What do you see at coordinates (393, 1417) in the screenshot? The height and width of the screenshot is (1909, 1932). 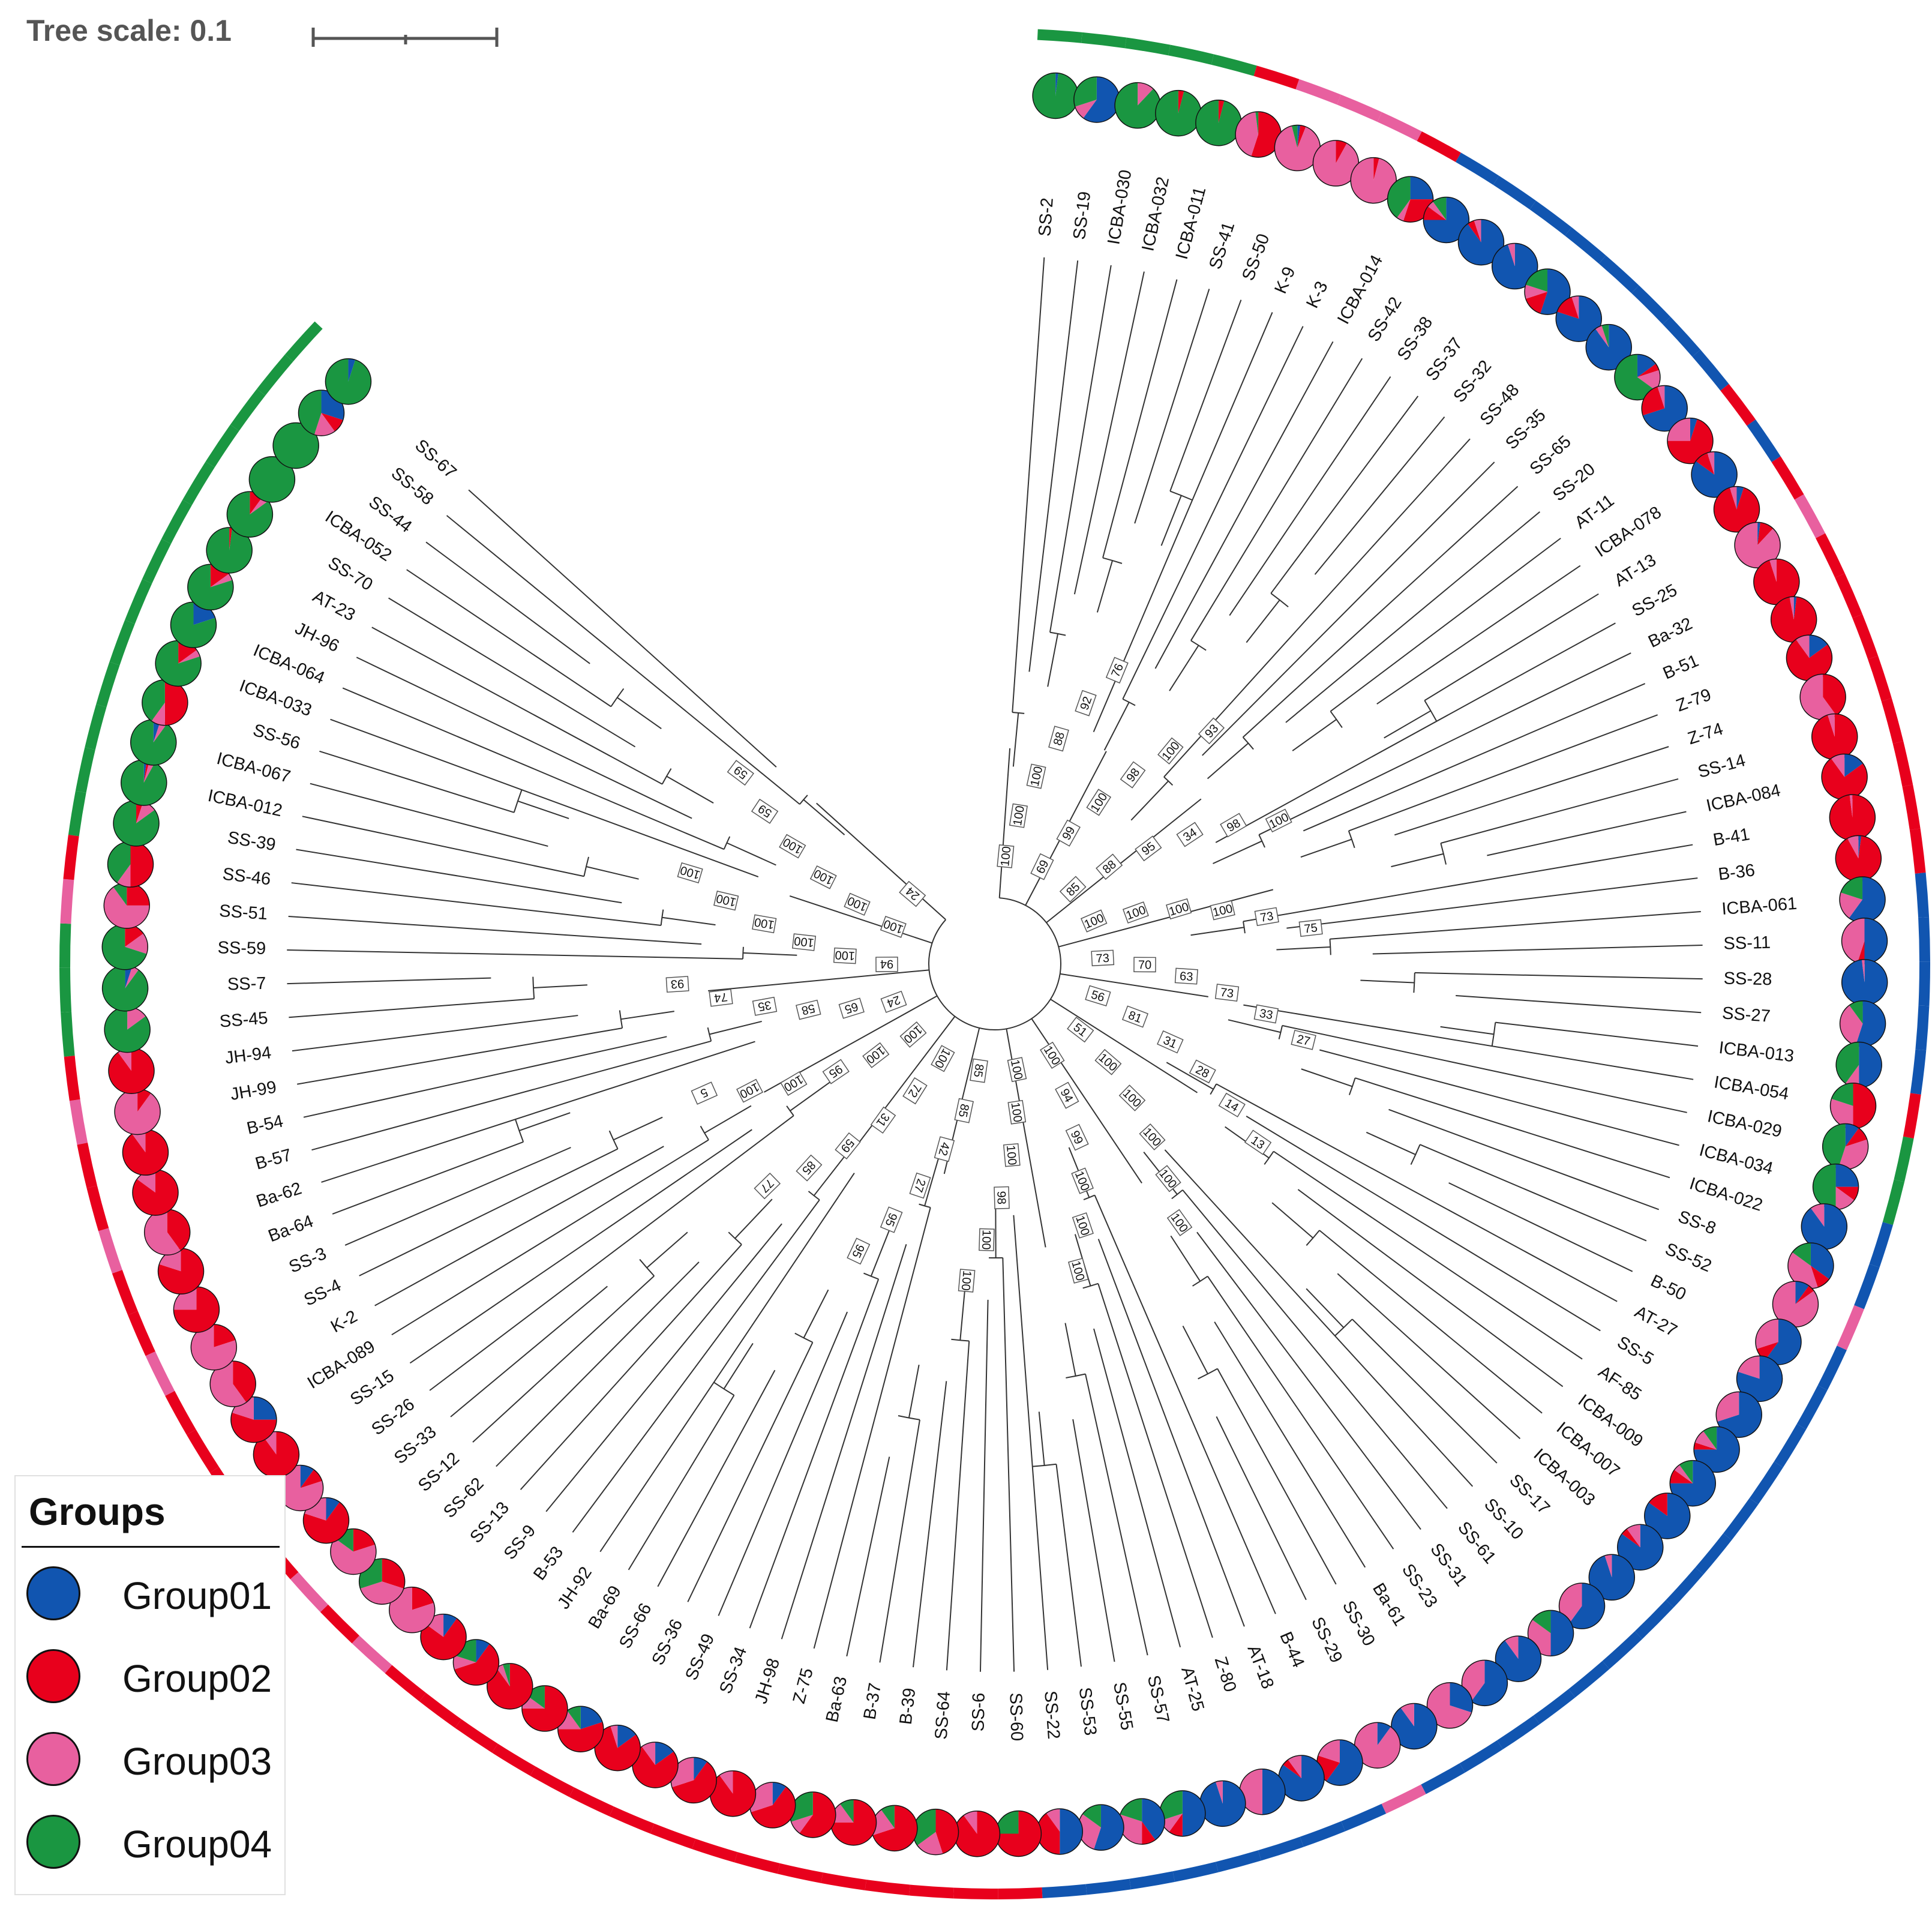 I see `leaf-label: SS-26` at bounding box center [393, 1417].